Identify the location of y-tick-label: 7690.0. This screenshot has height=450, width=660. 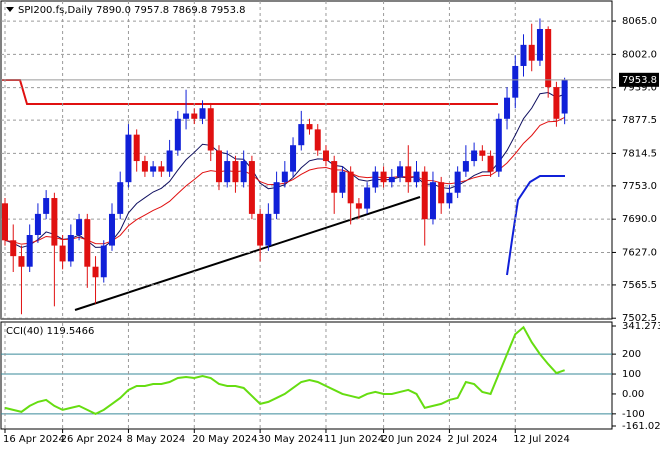
(639, 219).